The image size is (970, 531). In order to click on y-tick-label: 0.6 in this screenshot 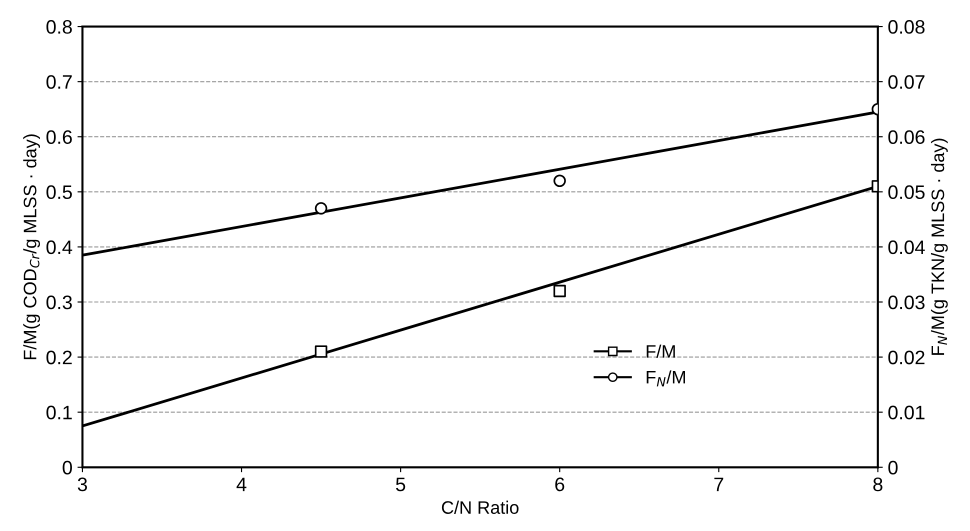, I will do `click(59, 137)`.